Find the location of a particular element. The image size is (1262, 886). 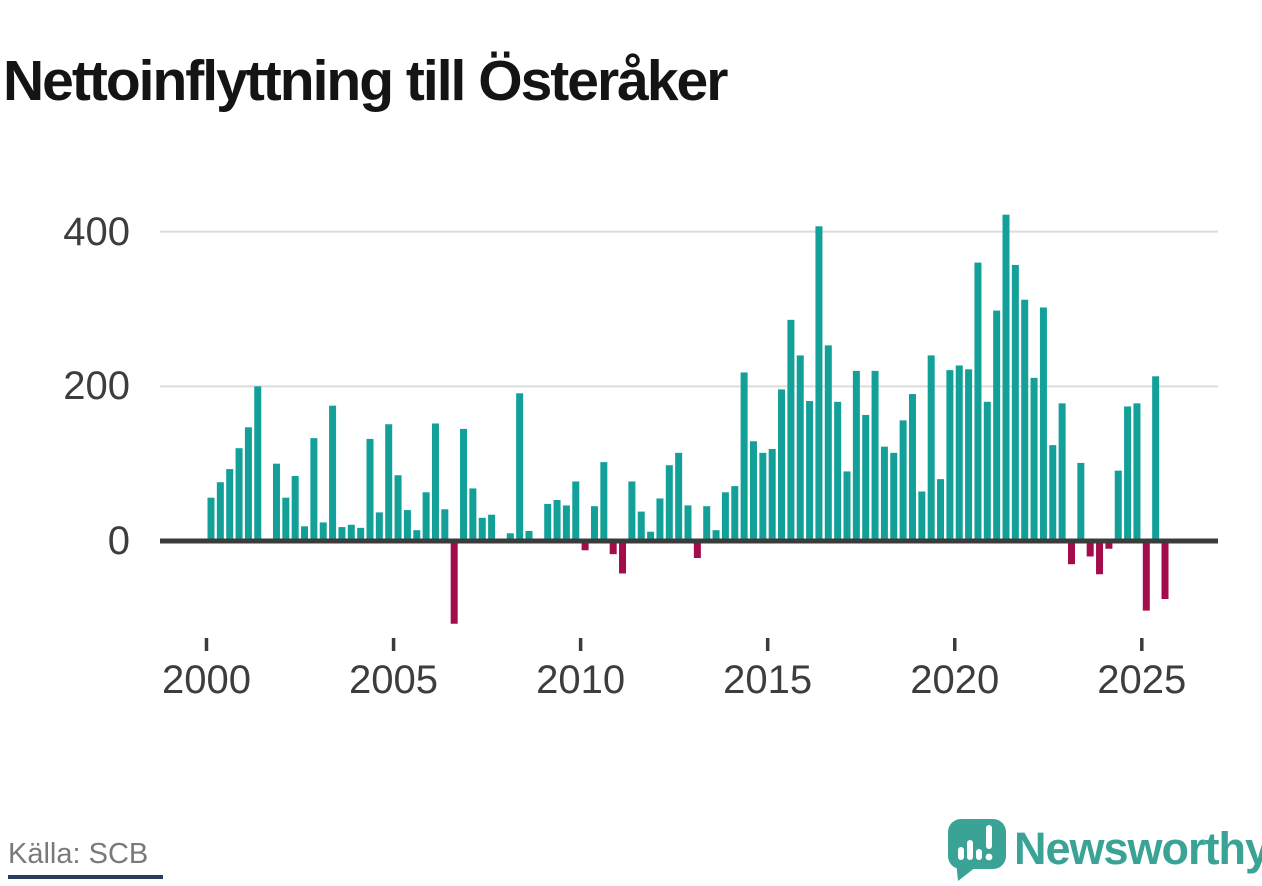

y-axis-label-200: 200 is located at coordinates (96, 386).